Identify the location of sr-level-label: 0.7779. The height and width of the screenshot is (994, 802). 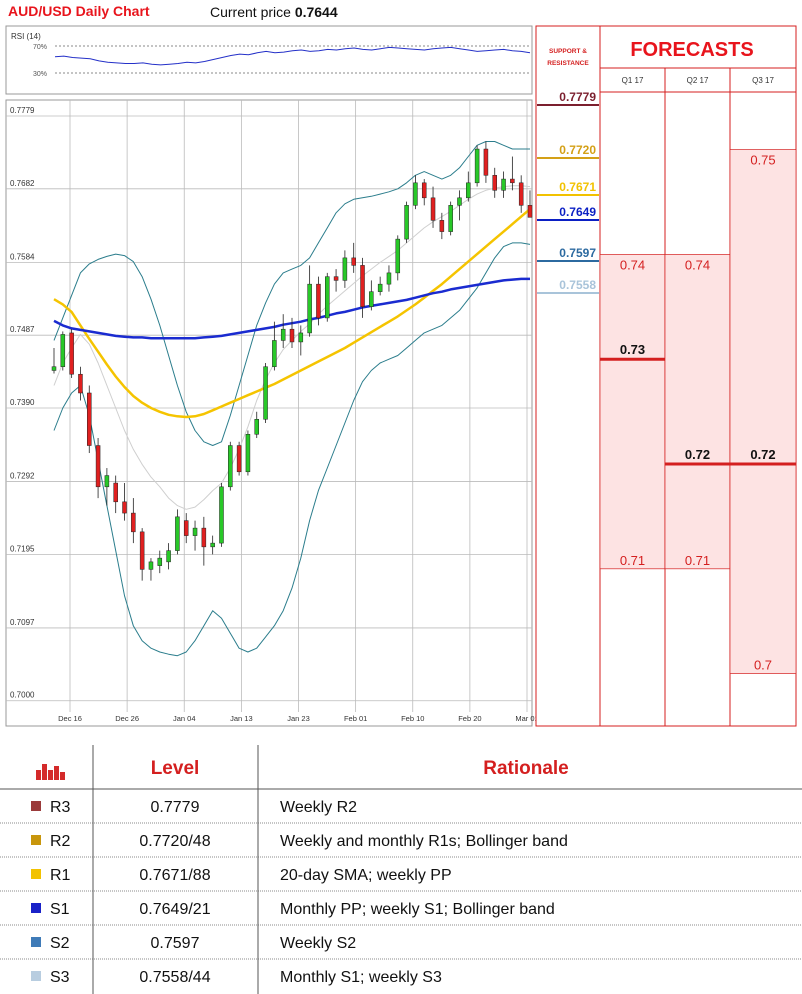
(577, 97).